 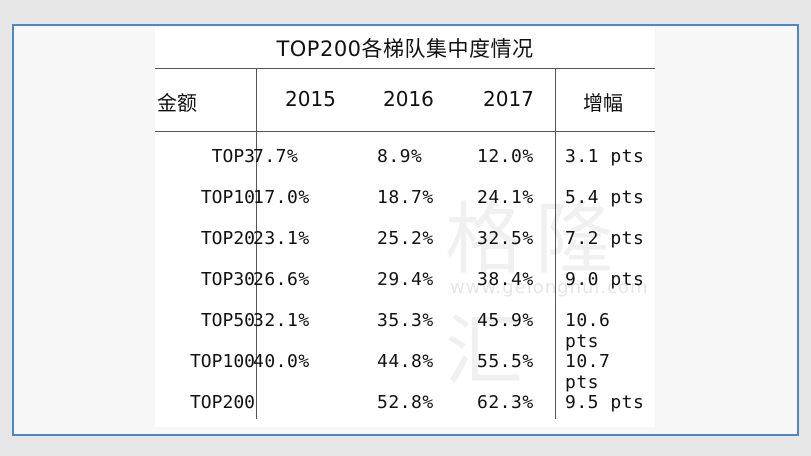 I want to click on cell-2017: 62.3%, so click(x=505, y=402).